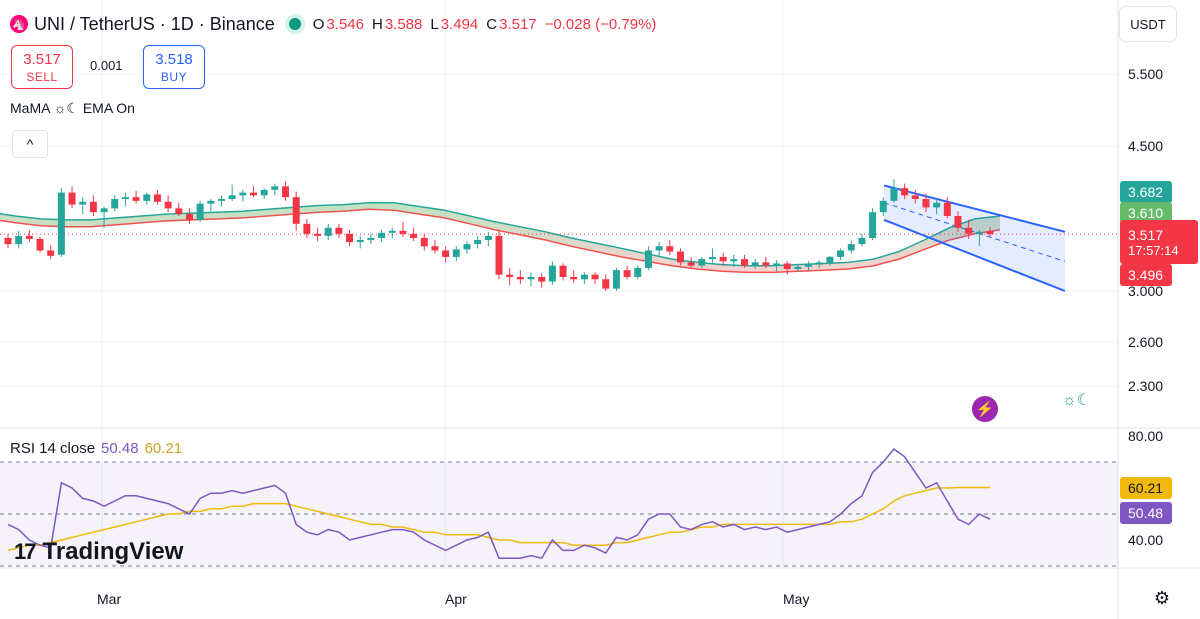  What do you see at coordinates (1146, 488) in the screenshot?
I see `rsi-ma-tag: 60.21` at bounding box center [1146, 488].